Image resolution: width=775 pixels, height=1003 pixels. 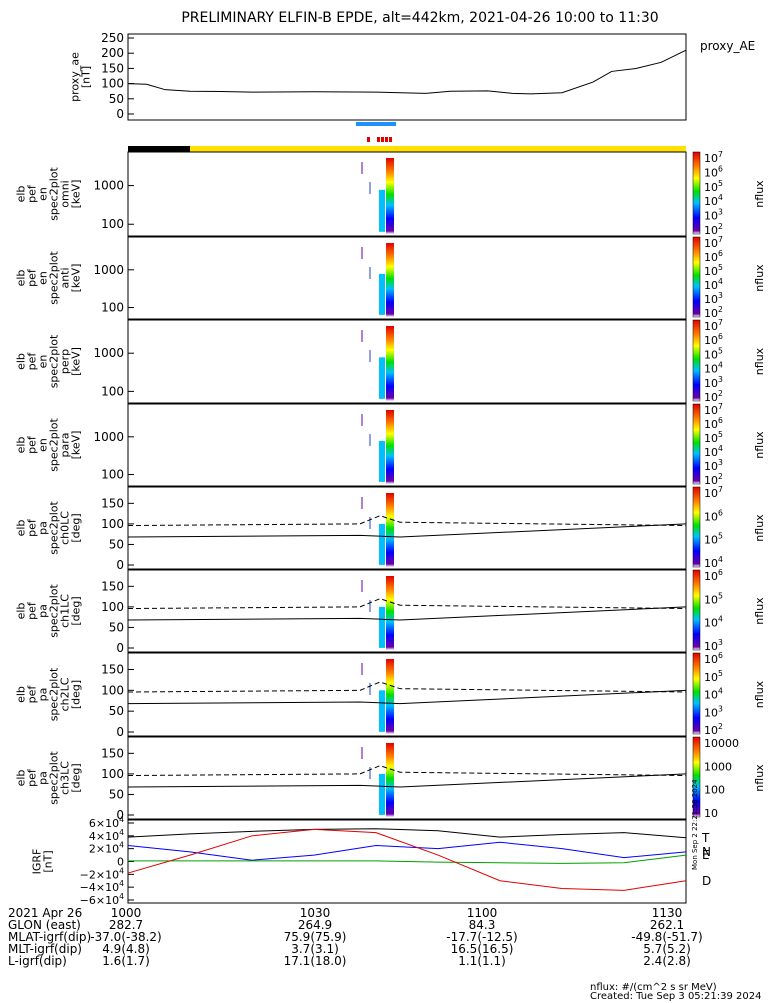 I want to click on footer-row-label: MLAT-igrf(dip), so click(x=50, y=937).